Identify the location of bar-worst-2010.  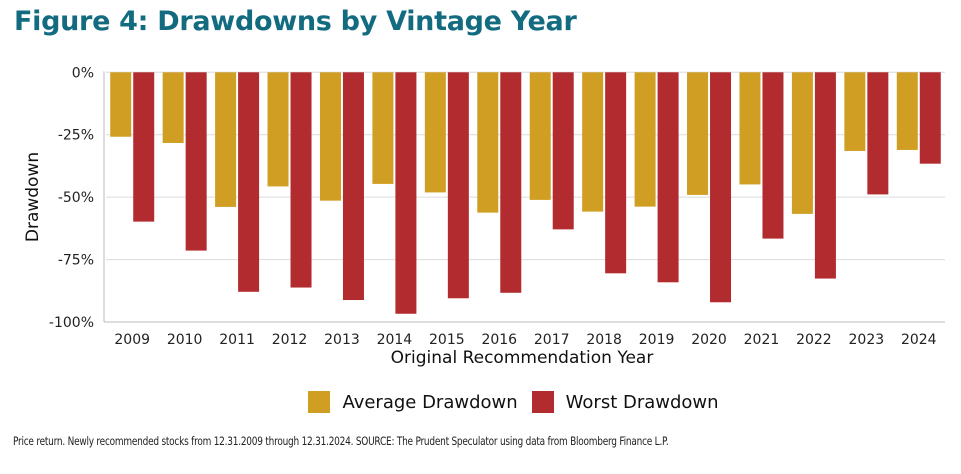
(196, 161).